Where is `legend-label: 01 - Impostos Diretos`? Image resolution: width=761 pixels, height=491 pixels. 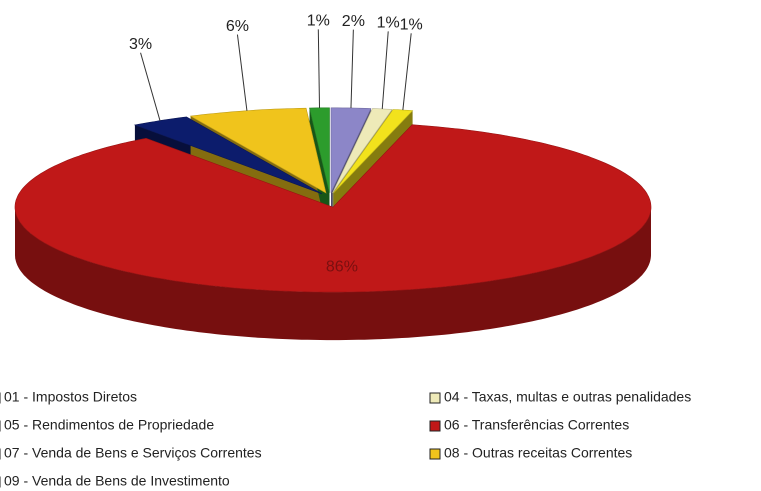 legend-label: 01 - Impostos Diretos is located at coordinates (70, 397).